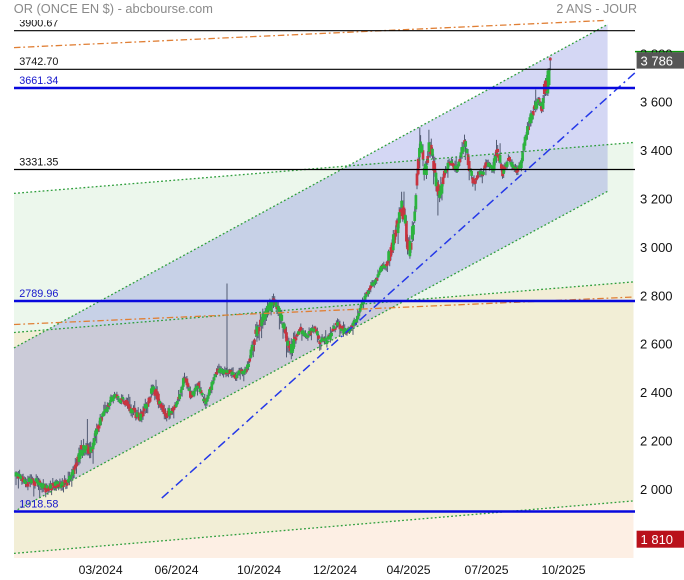 The width and height of the screenshot is (684, 580). What do you see at coordinates (656, 344) in the screenshot?
I see `svg-text: 2 600` at bounding box center [656, 344].